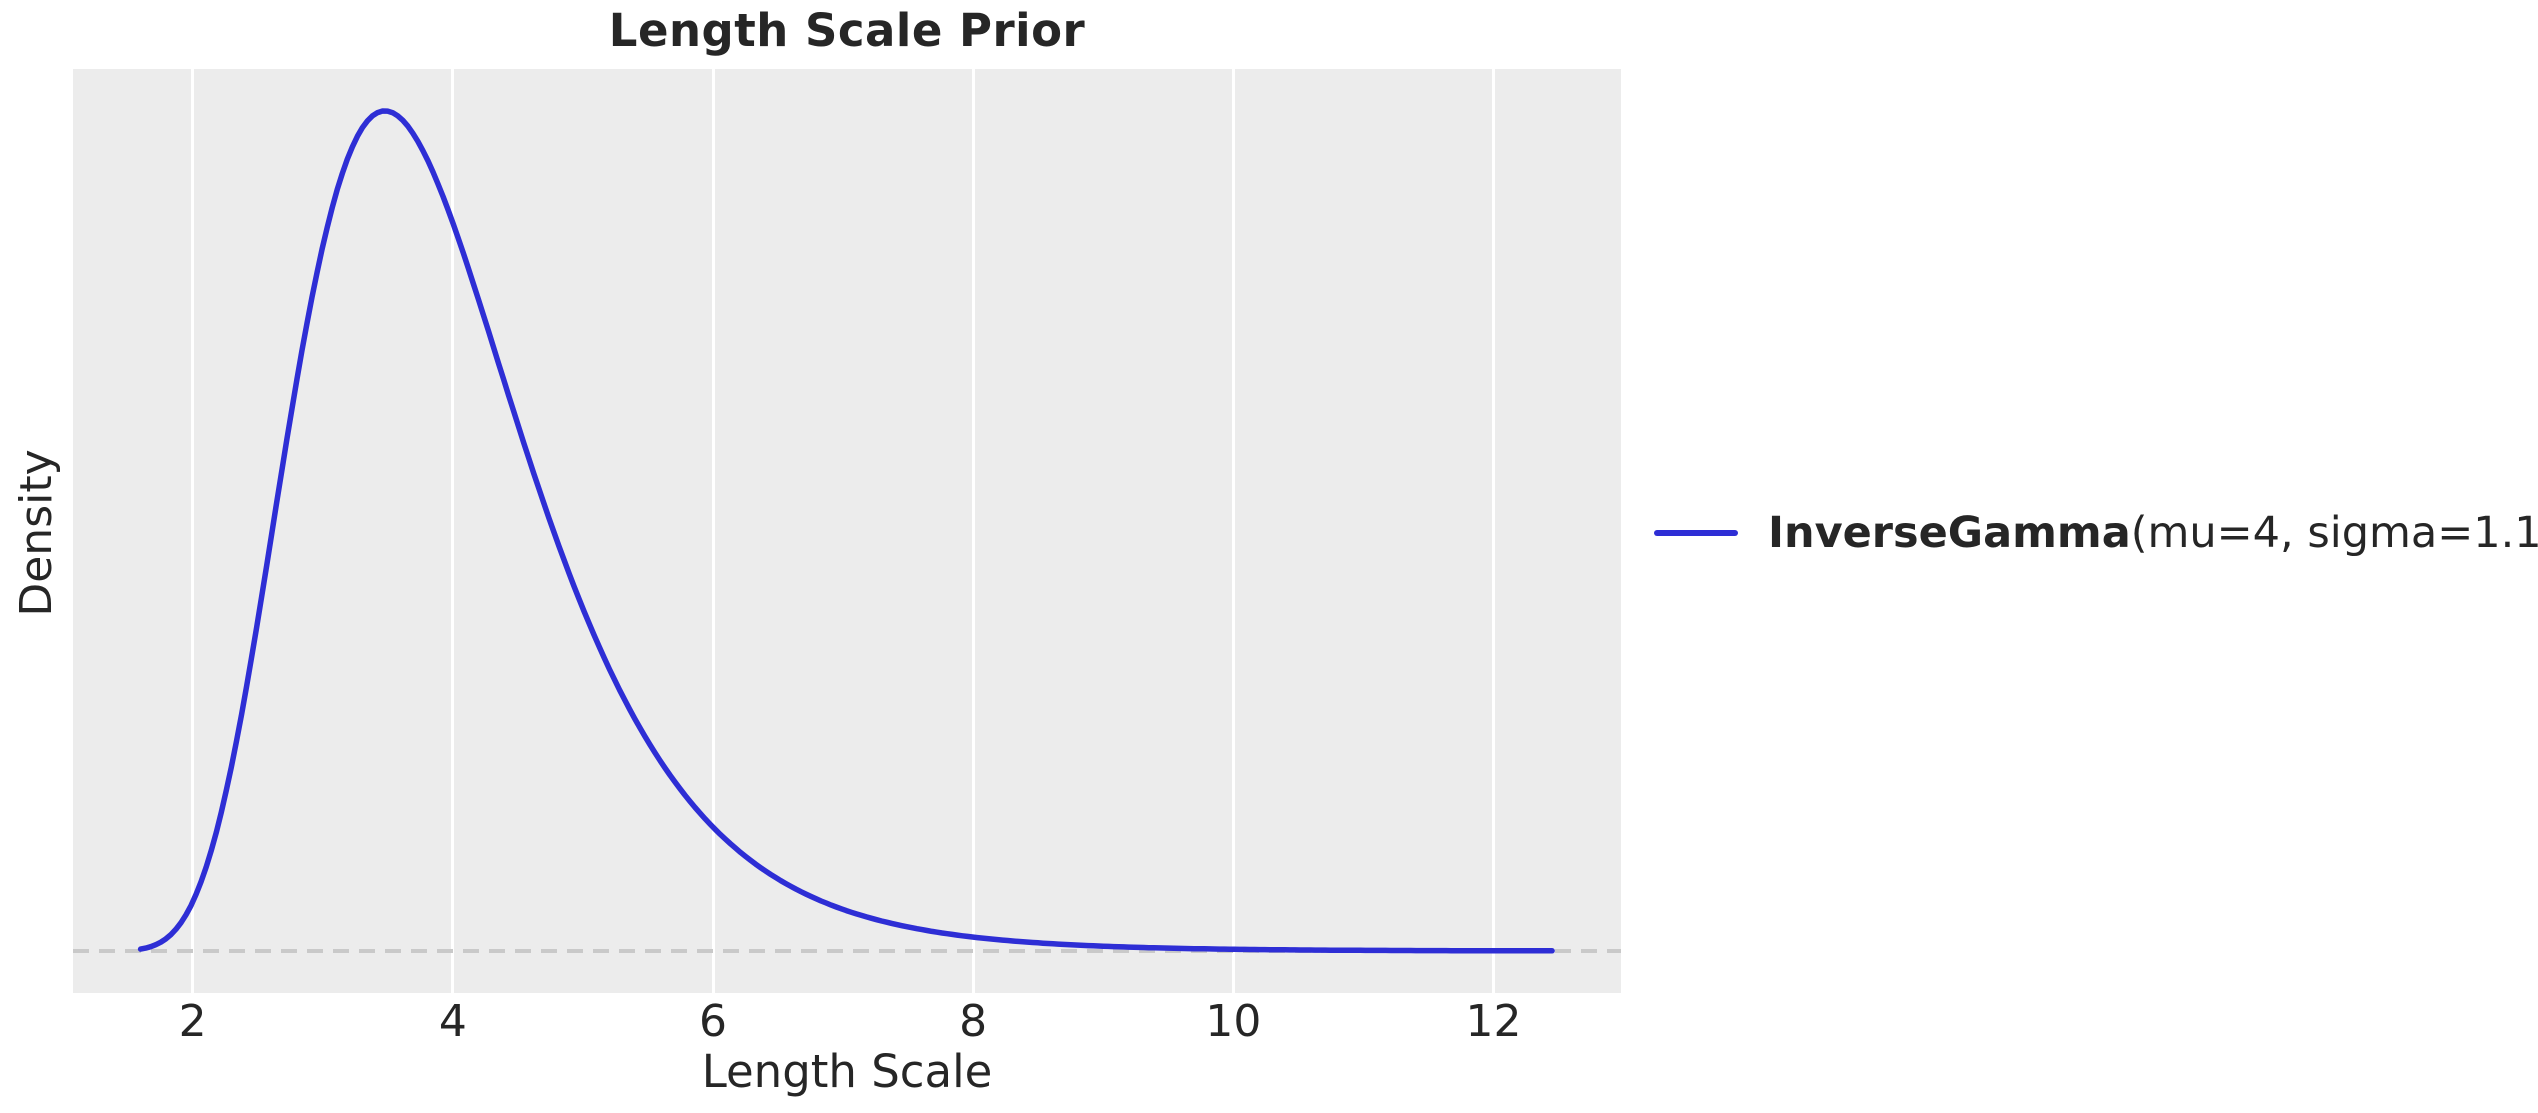 The height and width of the screenshot is (1113, 2538). I want to click on legend-series-name: InverseGamma, so click(1949, 533).